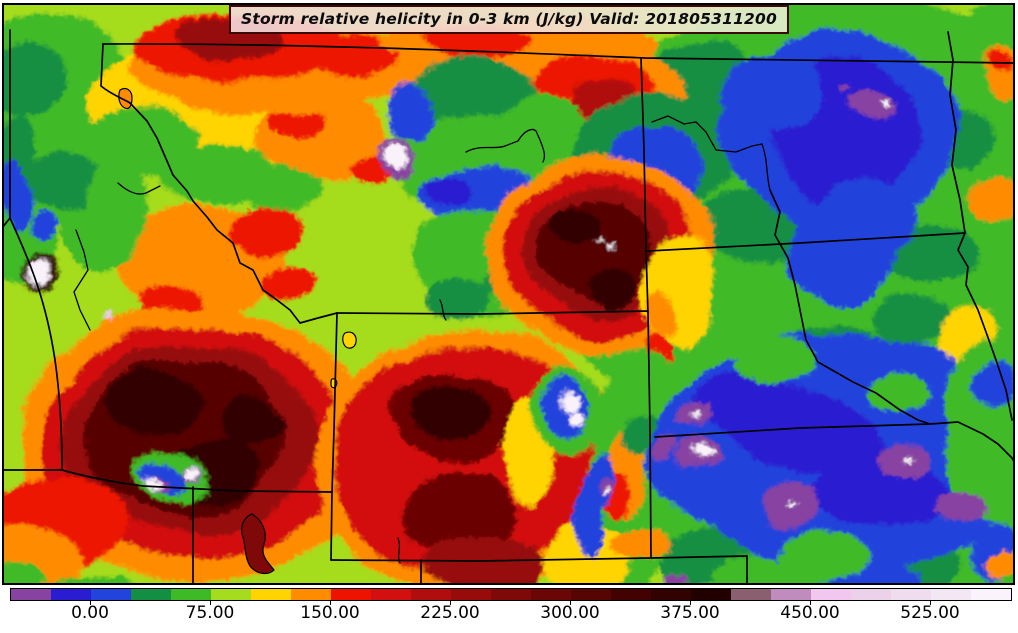 The width and height of the screenshot is (1018, 633). I want to click on border-missouri-river-southdakota, so click(850, 307).